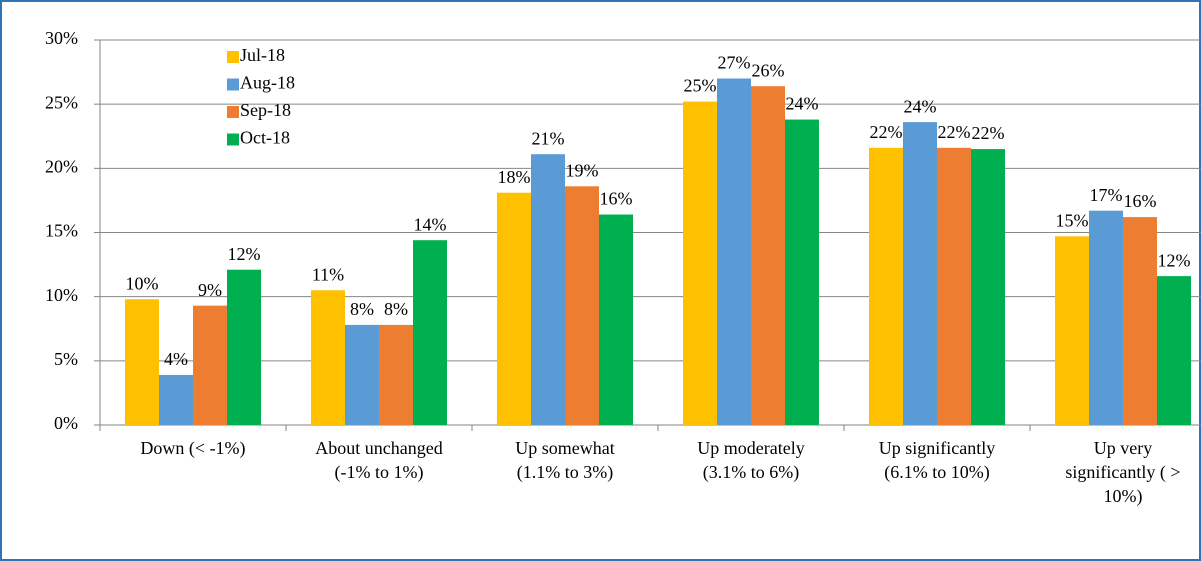  What do you see at coordinates (379, 472) in the screenshot?
I see `x-tick-label: (-1% to 1%)` at bounding box center [379, 472].